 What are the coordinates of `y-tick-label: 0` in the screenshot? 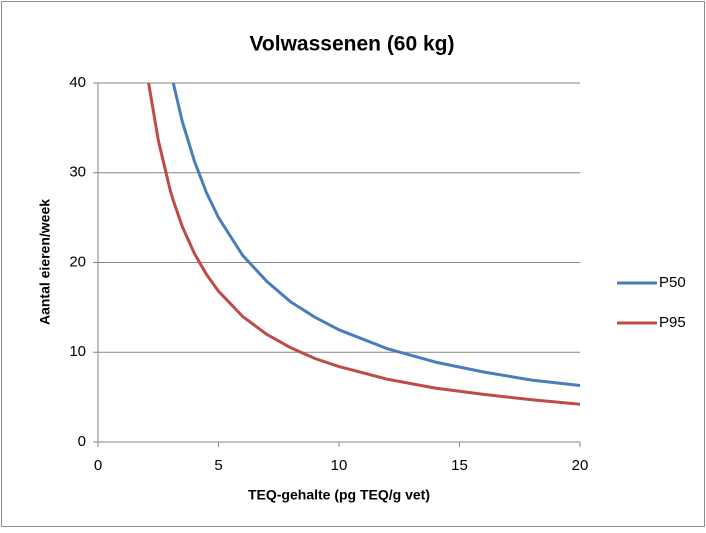 It's located at (82, 441).